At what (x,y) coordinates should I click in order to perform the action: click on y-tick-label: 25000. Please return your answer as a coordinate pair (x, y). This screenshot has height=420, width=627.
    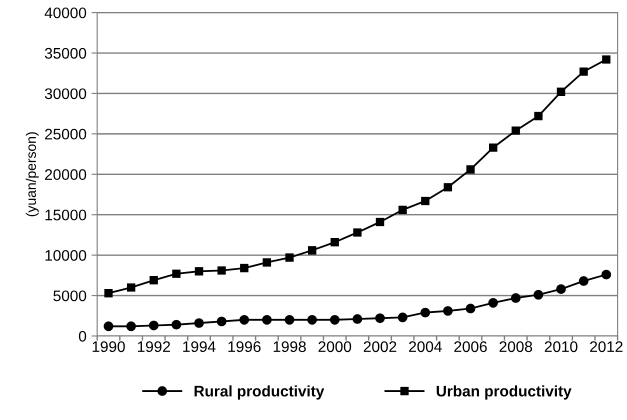
    Looking at the image, I should click on (65, 134).